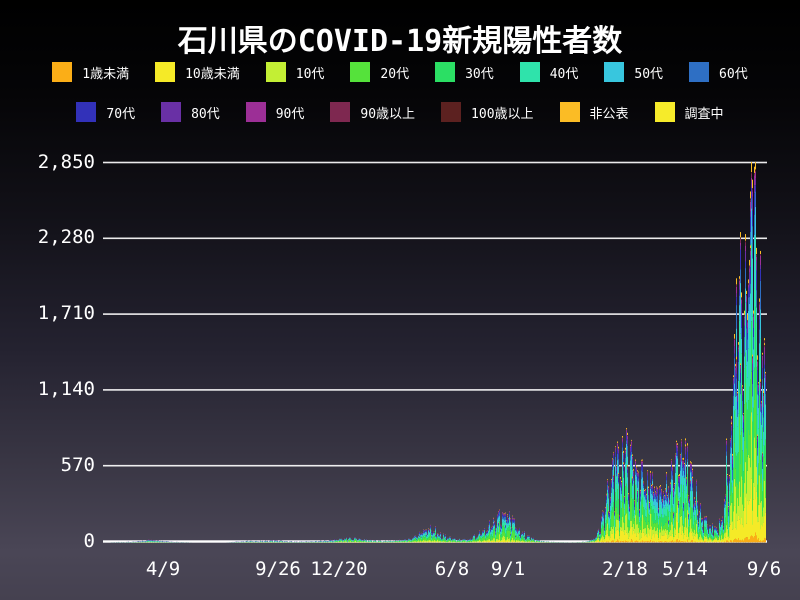  What do you see at coordinates (205, 114) in the screenshot?
I see `legend-label: 80代` at bounding box center [205, 114].